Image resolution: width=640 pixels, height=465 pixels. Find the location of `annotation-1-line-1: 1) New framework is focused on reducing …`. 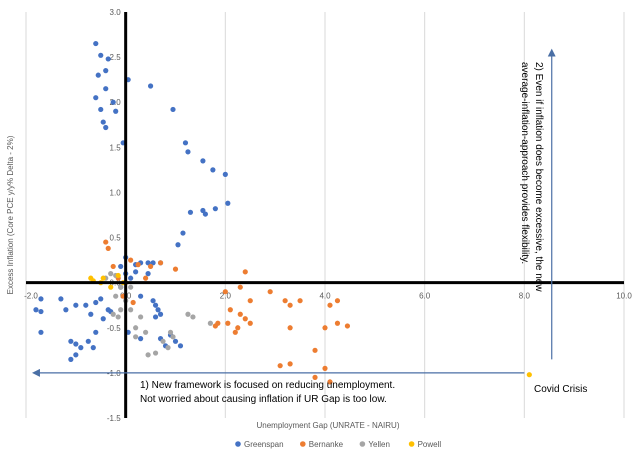

annotation-1-line-1: 1) New framework is focused on reducing … is located at coordinates (267, 385).